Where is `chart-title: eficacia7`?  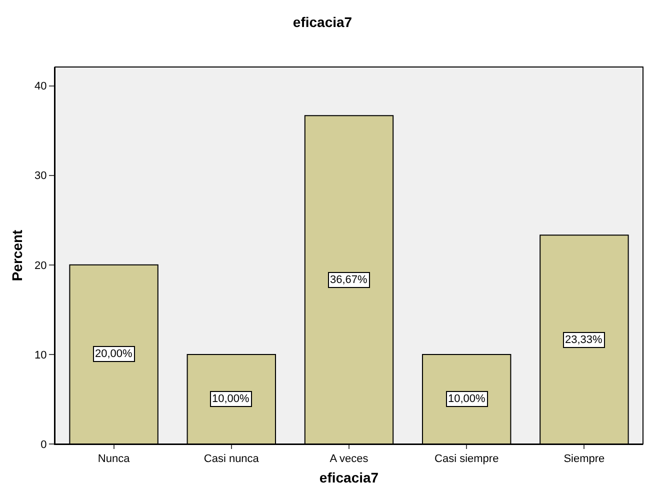
chart-title: eficacia7 is located at coordinates (322, 22).